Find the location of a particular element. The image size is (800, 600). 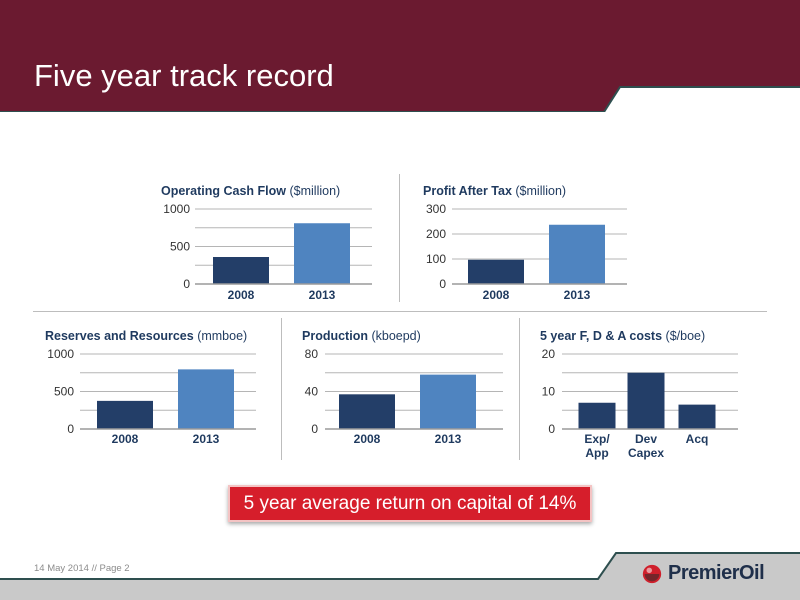

footer-band is located at coordinates (400, 576).